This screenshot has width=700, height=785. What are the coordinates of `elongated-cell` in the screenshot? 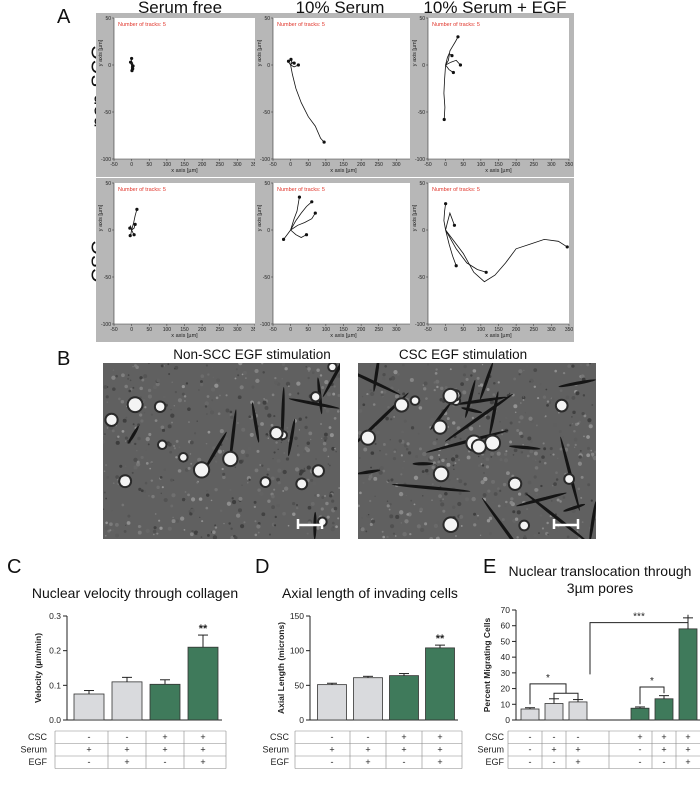 It's located at (369, 472).